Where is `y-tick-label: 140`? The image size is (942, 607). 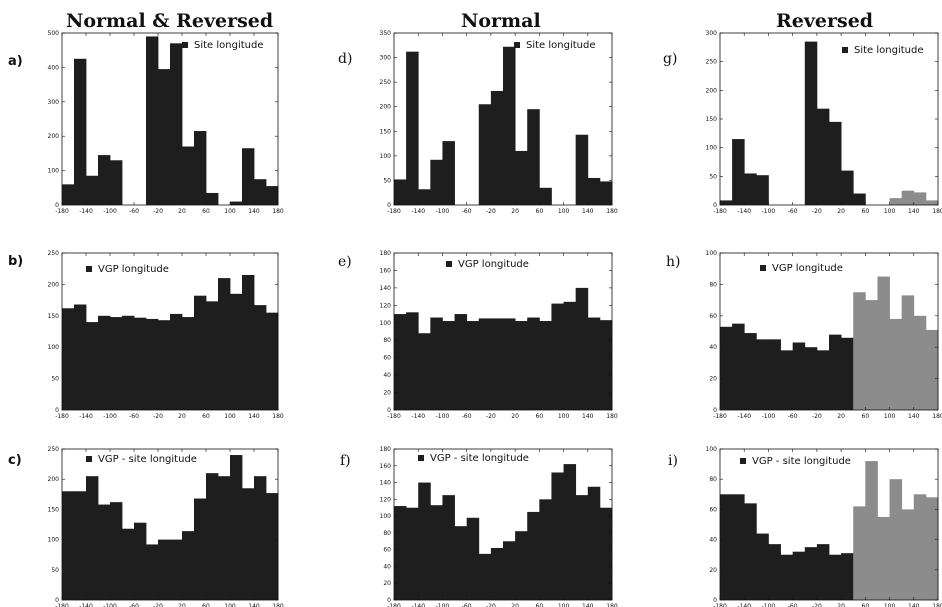
y-tick-label: 140 is located at coordinates (386, 483).